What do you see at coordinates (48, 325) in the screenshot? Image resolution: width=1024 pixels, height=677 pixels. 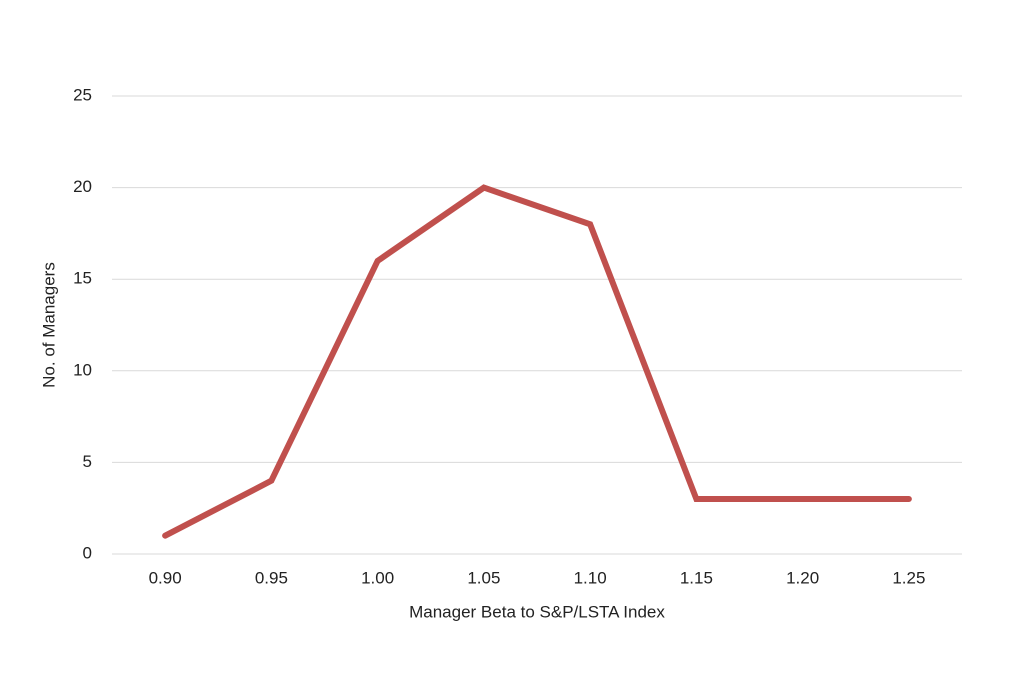 I see `y-axis-title: No. of Managers` at bounding box center [48, 325].